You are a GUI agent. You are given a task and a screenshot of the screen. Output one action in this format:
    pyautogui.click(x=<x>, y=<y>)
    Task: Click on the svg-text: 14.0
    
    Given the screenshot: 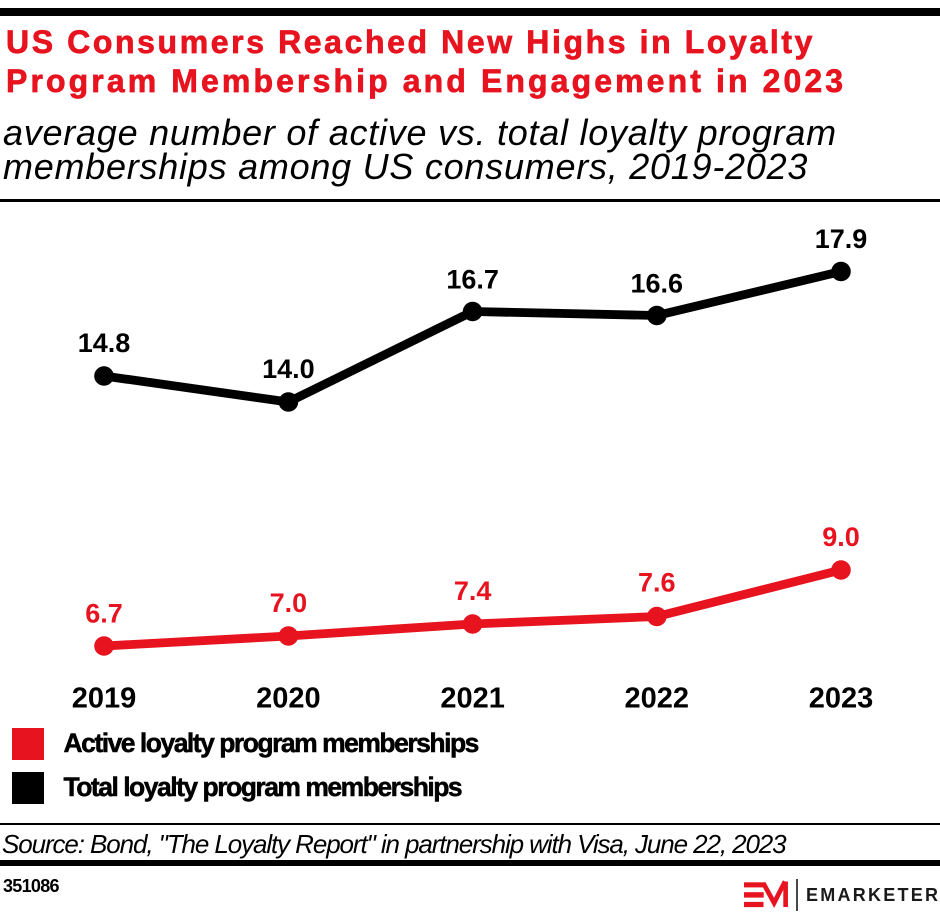 What is the action you would take?
    pyautogui.click(x=288, y=369)
    